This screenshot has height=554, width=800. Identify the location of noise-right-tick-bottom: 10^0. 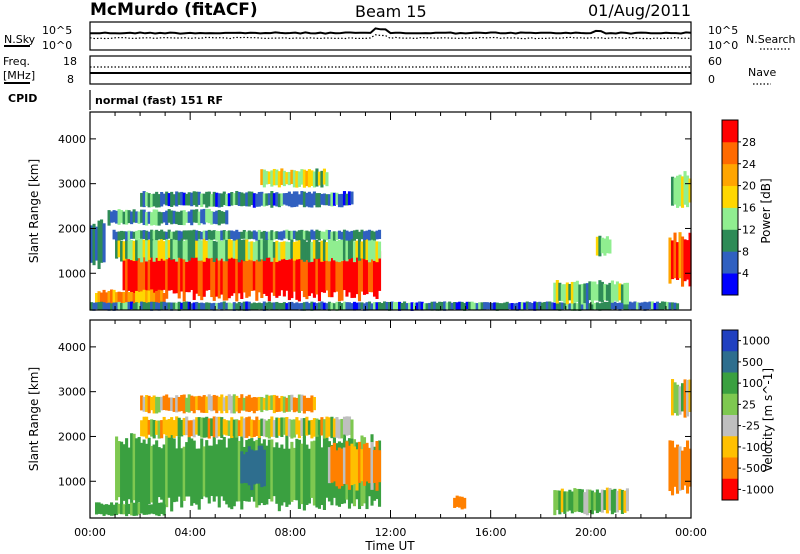
(723, 45).